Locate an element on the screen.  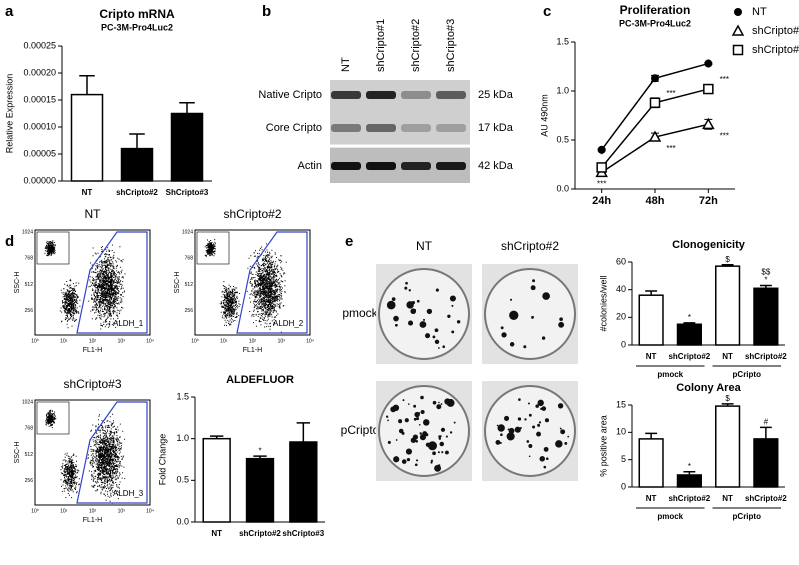
significance: # is located at coordinates (766, 422).